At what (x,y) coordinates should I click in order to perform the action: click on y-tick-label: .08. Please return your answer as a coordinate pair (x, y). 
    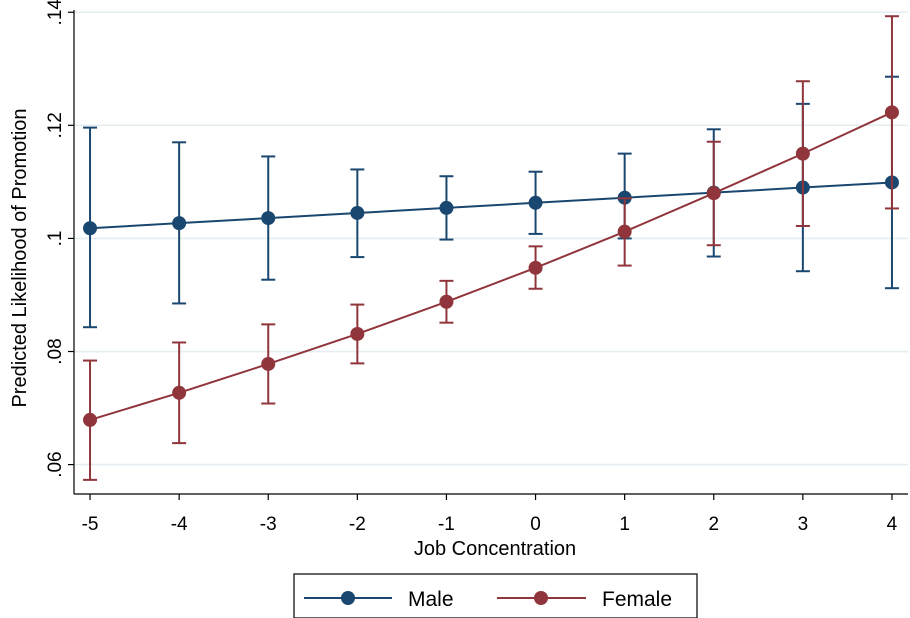
    Looking at the image, I should click on (55, 351).